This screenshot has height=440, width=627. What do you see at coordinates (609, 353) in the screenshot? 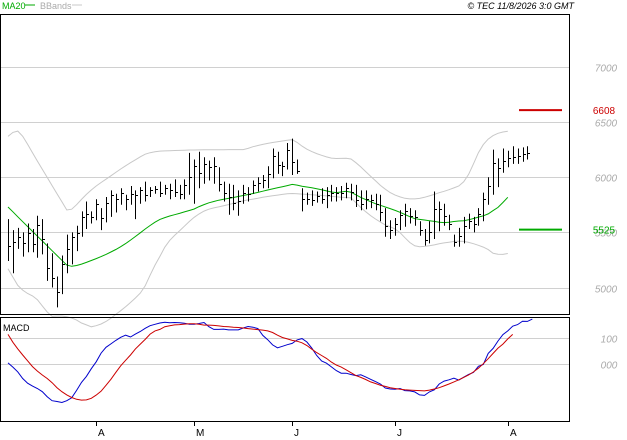
I see `macd-y-axis: 100 000` at bounding box center [609, 353].